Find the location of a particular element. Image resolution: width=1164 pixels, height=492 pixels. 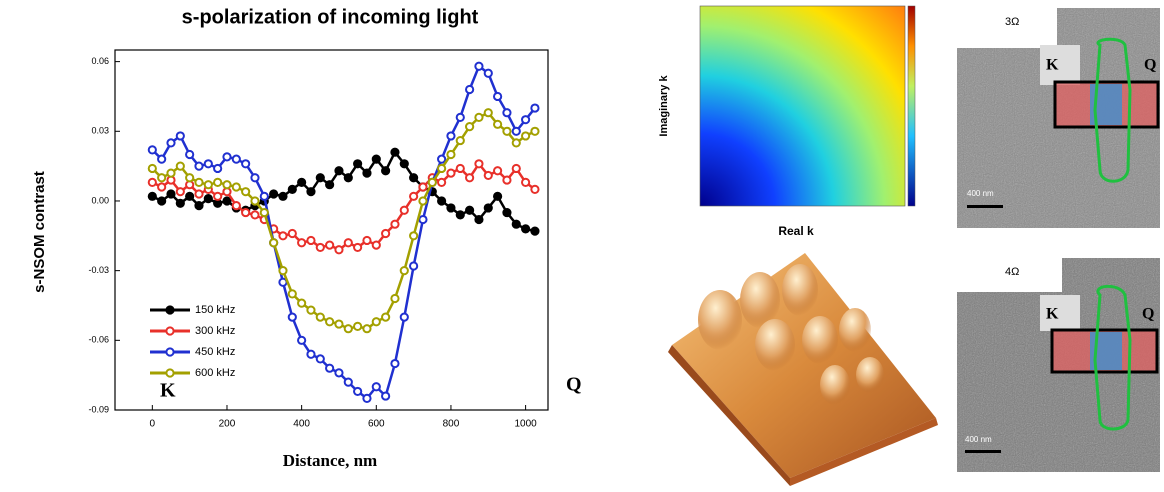

chart-title: s-polarization of incoming light is located at coordinates (330, 17).